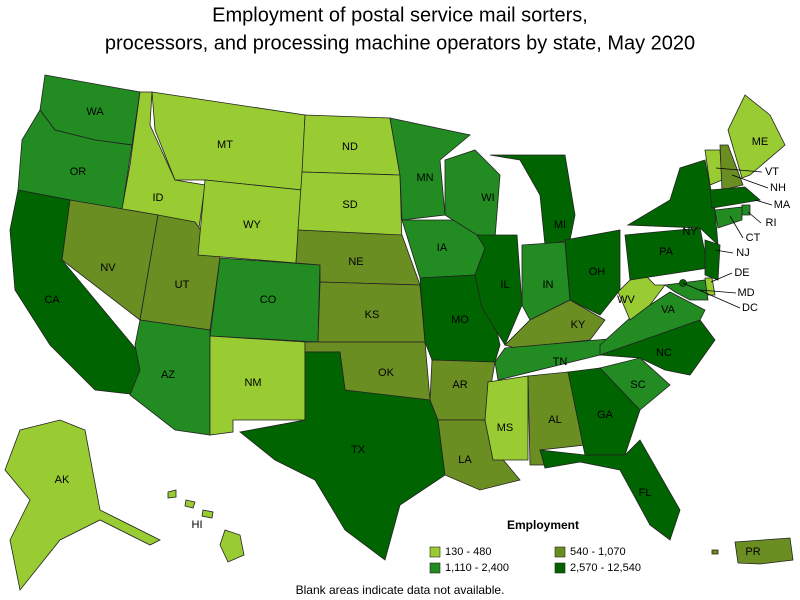  I want to click on state-label: WA, so click(95, 112).